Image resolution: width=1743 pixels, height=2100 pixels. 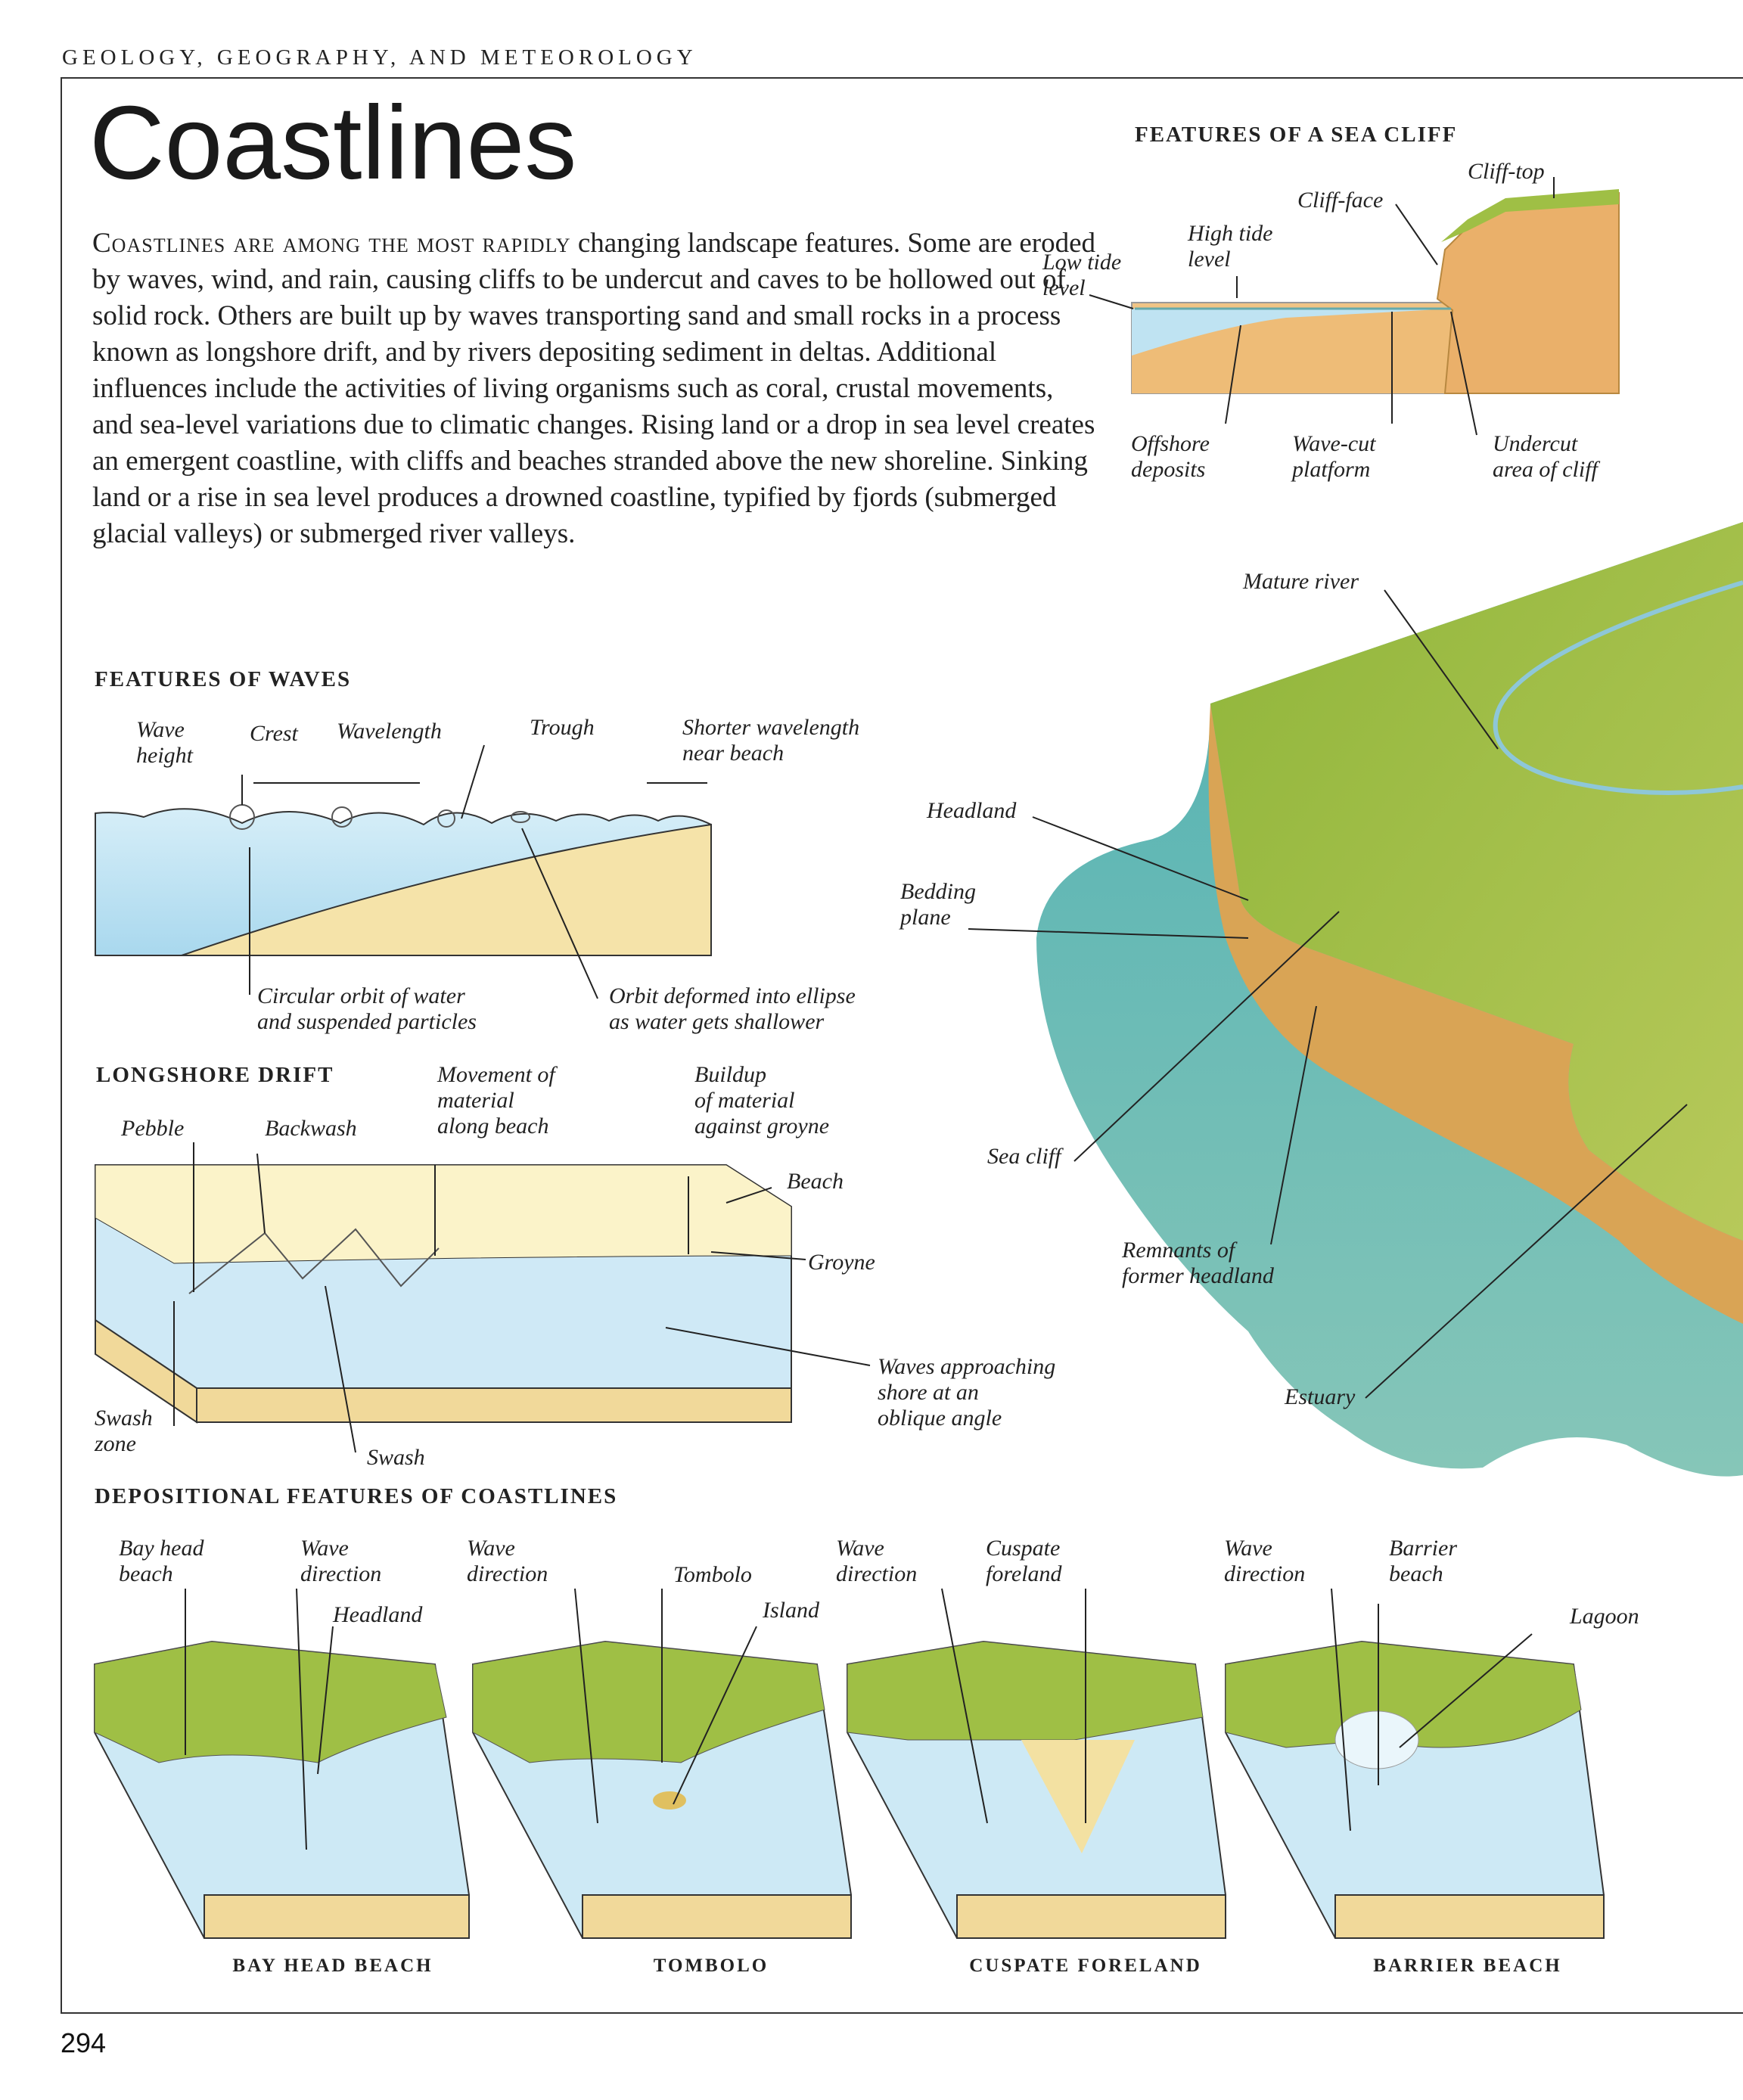 What do you see at coordinates (1024, 1156) in the screenshot?
I see `label-sea-cliff: Sea cliff` at bounding box center [1024, 1156].